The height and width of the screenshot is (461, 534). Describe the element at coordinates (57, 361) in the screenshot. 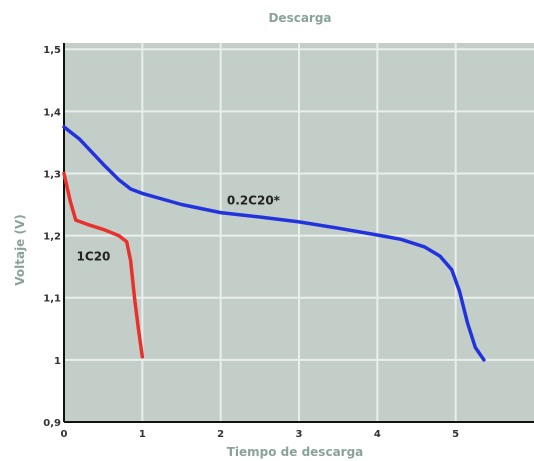

I see `y-tick-label: 1` at that location.